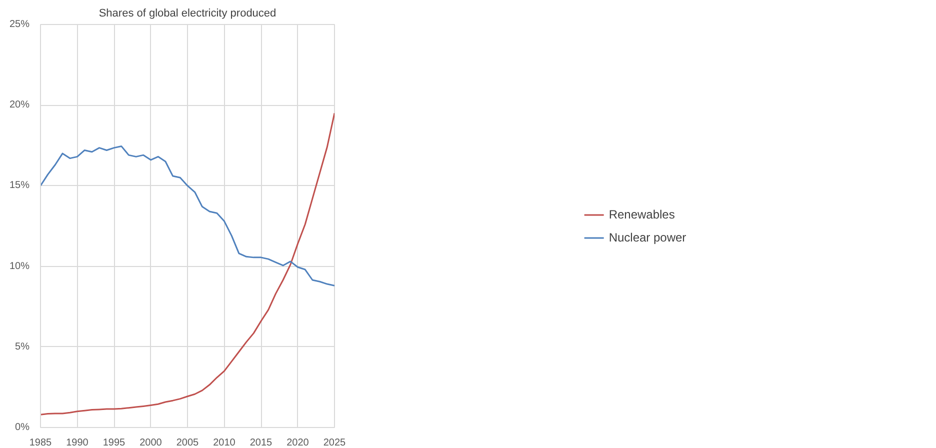 This screenshot has width=936, height=448. What do you see at coordinates (224, 443) in the screenshot?
I see `x-tick-label: 2010` at bounding box center [224, 443].